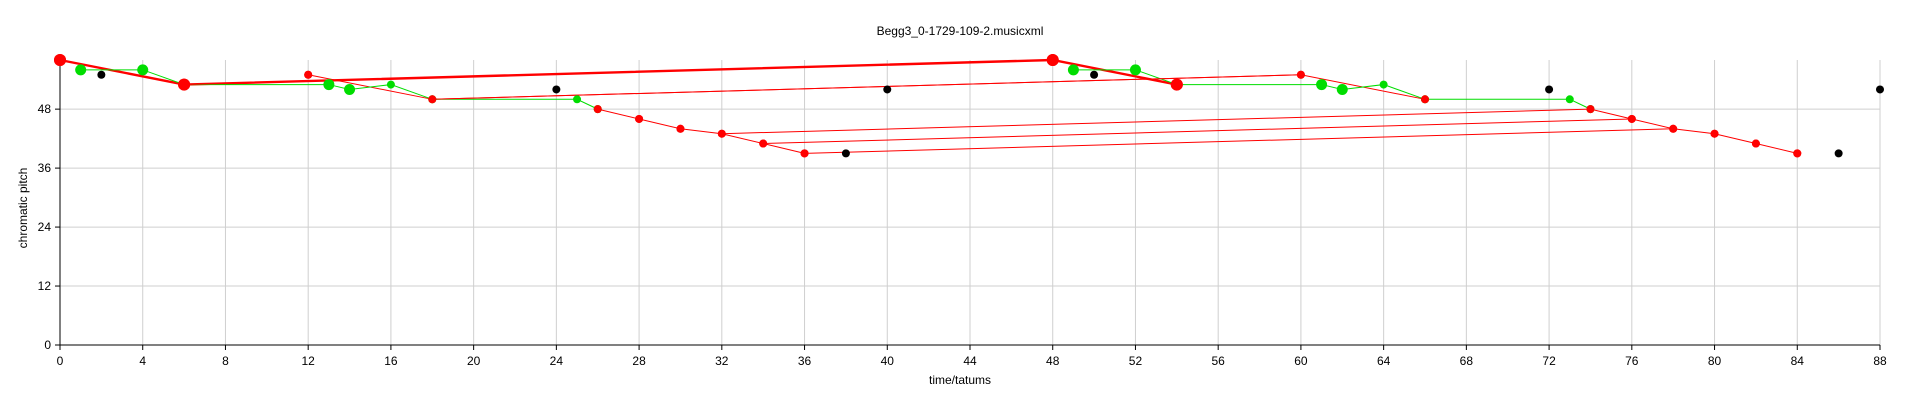 The height and width of the screenshot is (401, 1920). Describe the element at coordinates (142, 361) in the screenshot. I see `x-tick-label: 4` at that location.